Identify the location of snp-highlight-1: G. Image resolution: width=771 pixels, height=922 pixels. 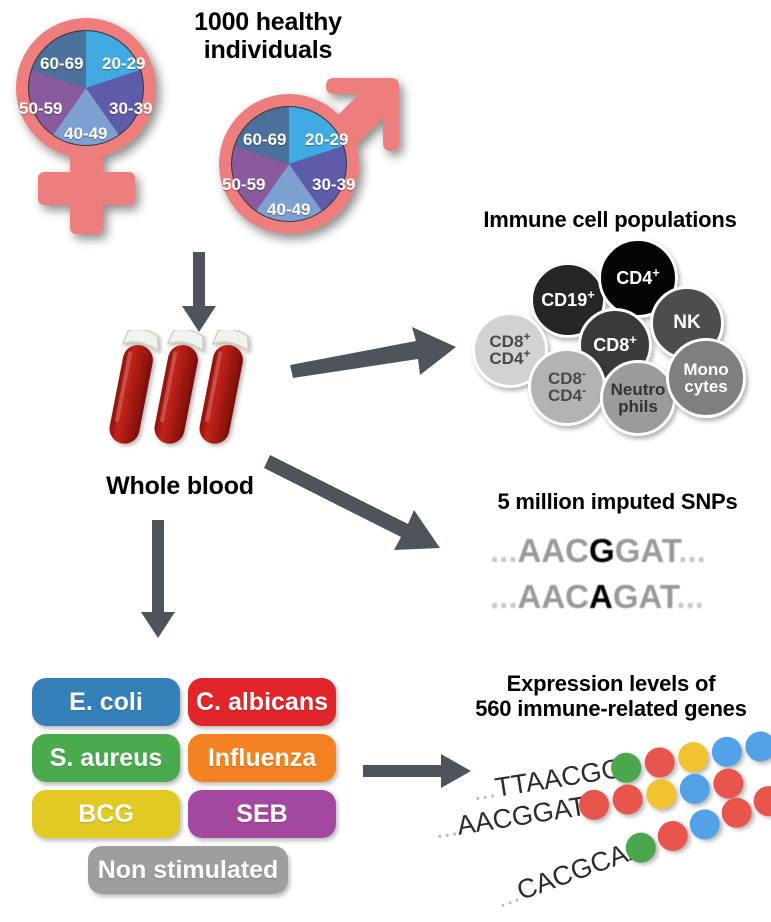
(602, 550).